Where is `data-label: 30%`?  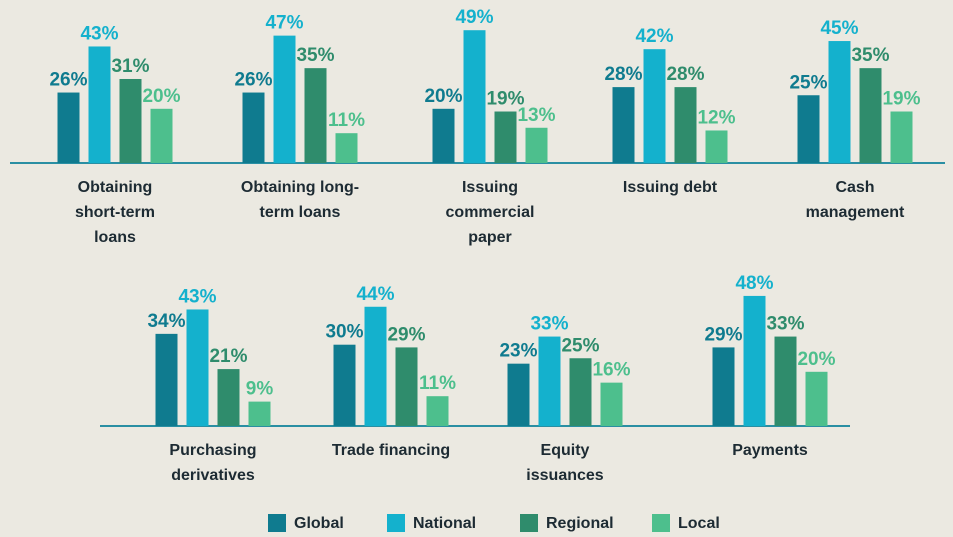 data-label: 30% is located at coordinates (344, 332).